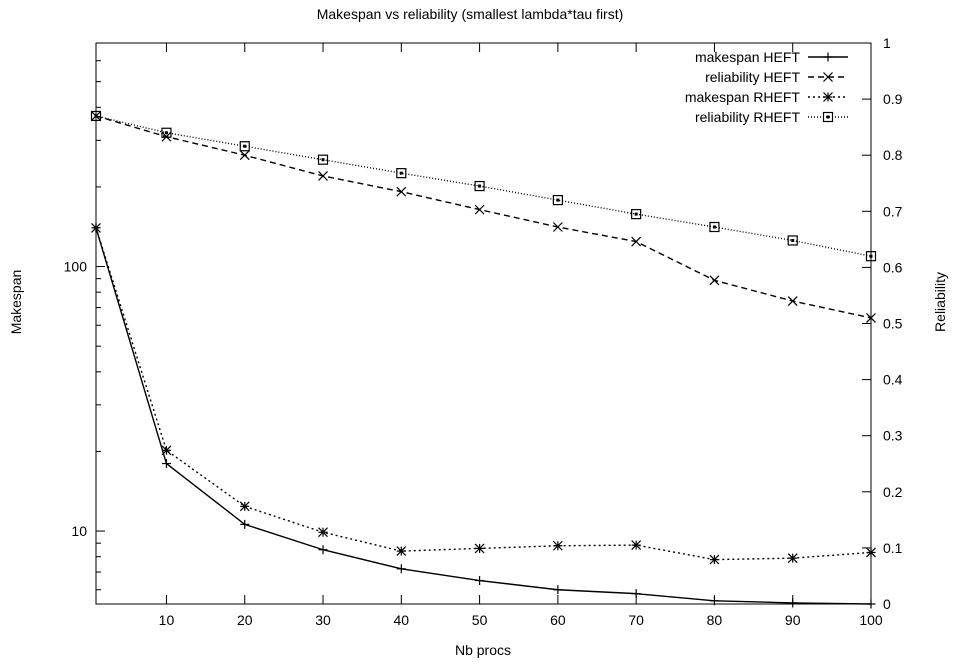 The height and width of the screenshot is (666, 959). Describe the element at coordinates (893, 492) in the screenshot. I see `y2-tick-label: 0.2` at that location.